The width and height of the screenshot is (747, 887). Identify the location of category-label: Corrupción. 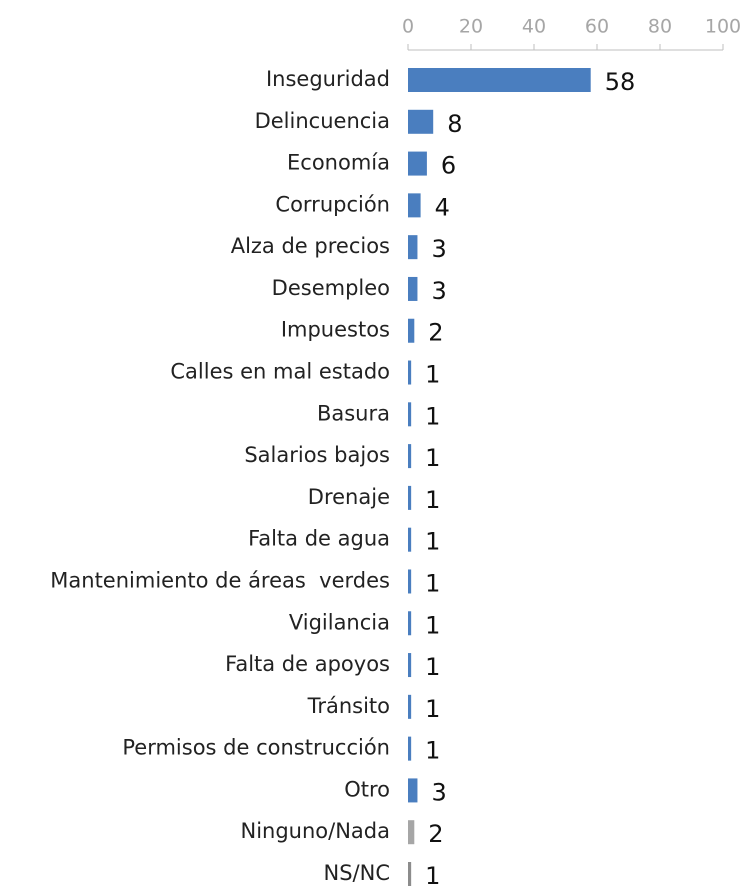
(332, 204).